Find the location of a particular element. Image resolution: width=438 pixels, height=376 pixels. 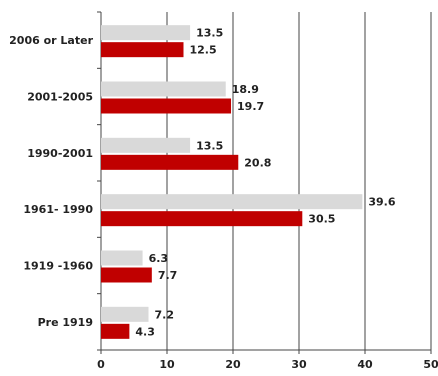

data-label-series2-4: 30.5 is located at coordinates (321, 219).